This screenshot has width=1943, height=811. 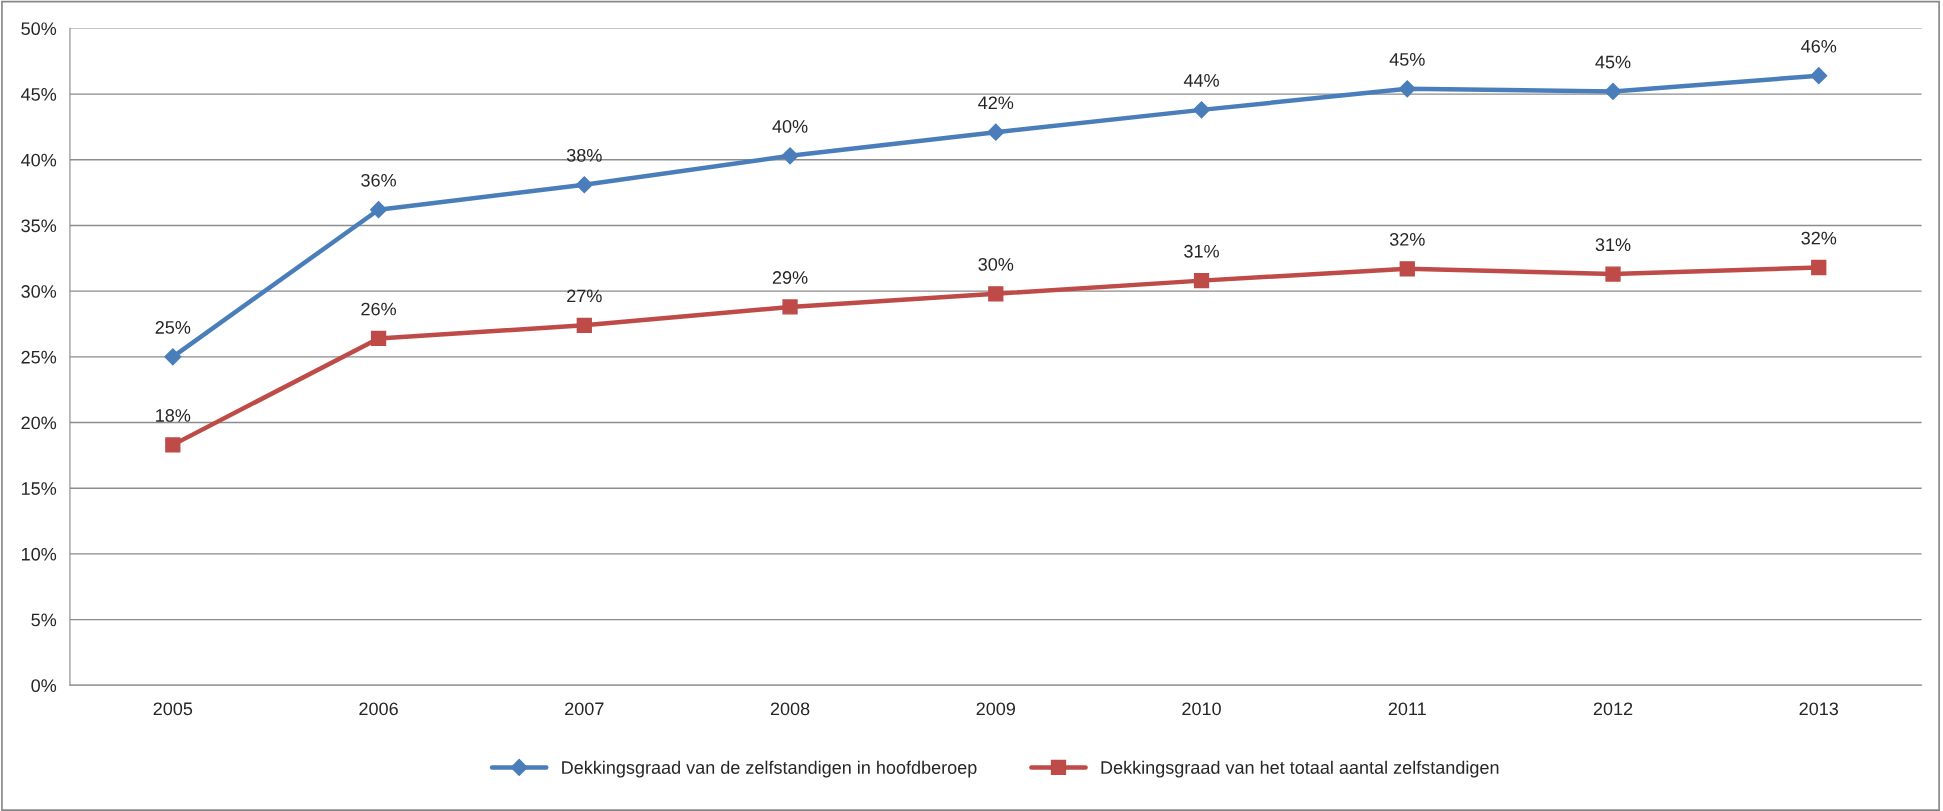 What do you see at coordinates (790, 709) in the screenshot?
I see `x-tick-label: 2008` at bounding box center [790, 709].